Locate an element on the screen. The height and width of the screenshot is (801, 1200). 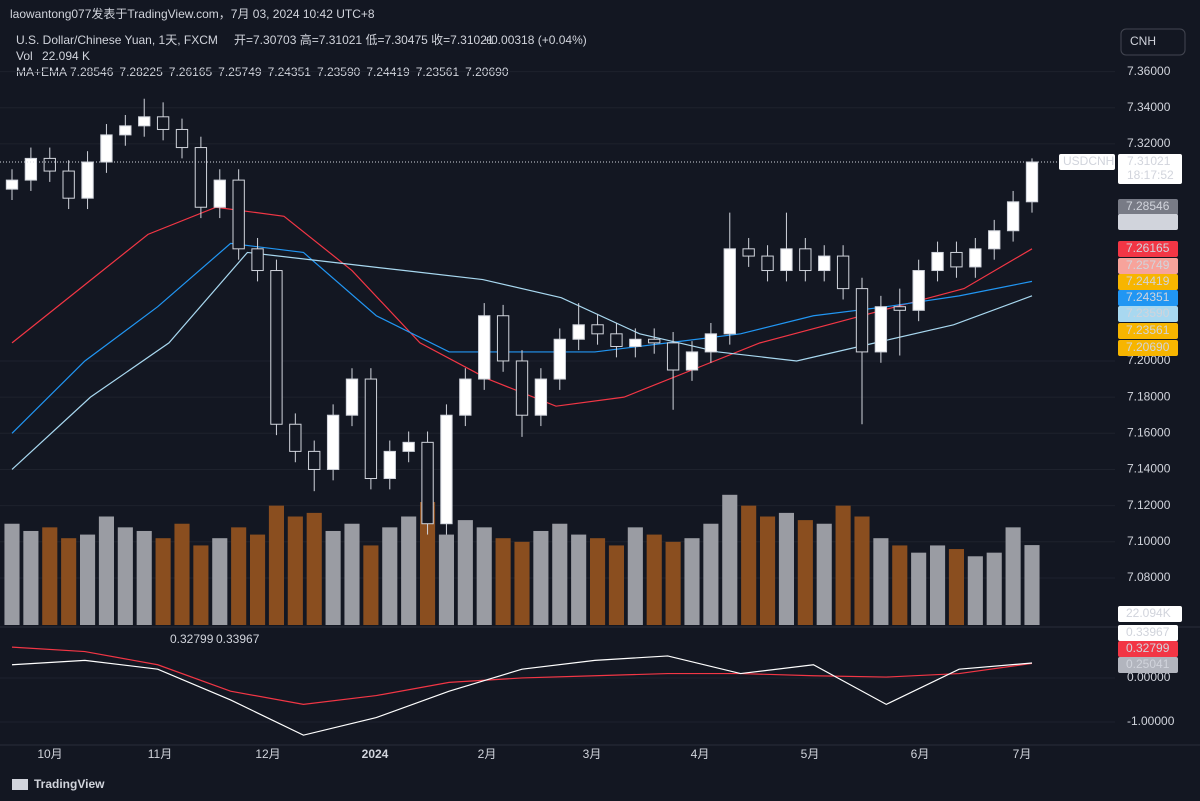
y-tick-label: 7.18000 is located at coordinates (1149, 396).